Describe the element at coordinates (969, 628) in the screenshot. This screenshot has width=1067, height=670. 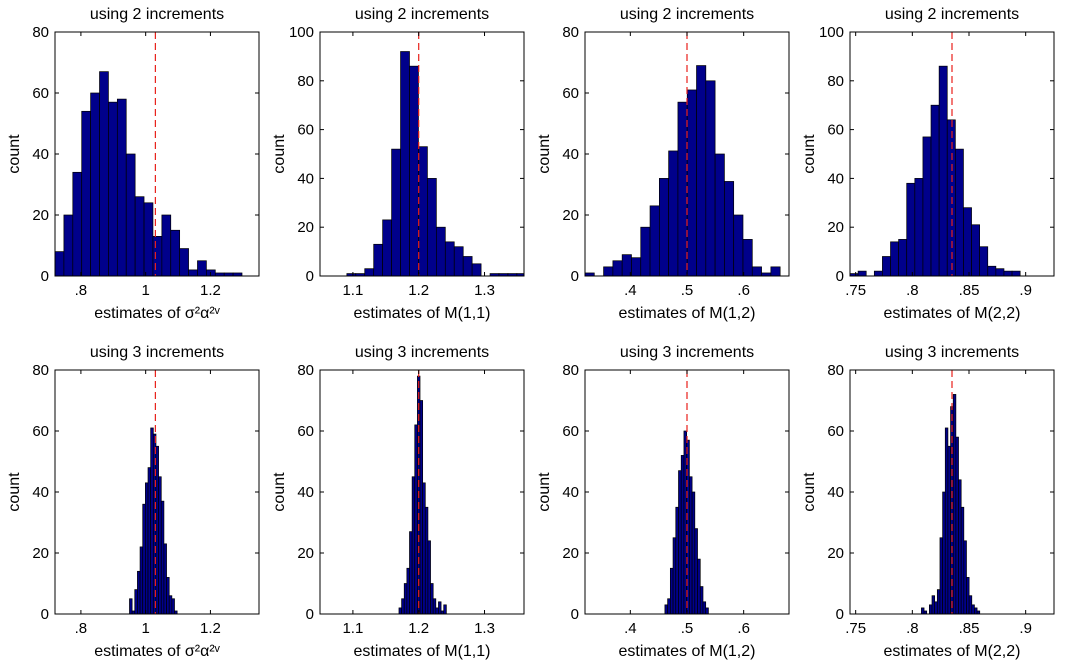
I see `x-tick-label: .85` at that location.